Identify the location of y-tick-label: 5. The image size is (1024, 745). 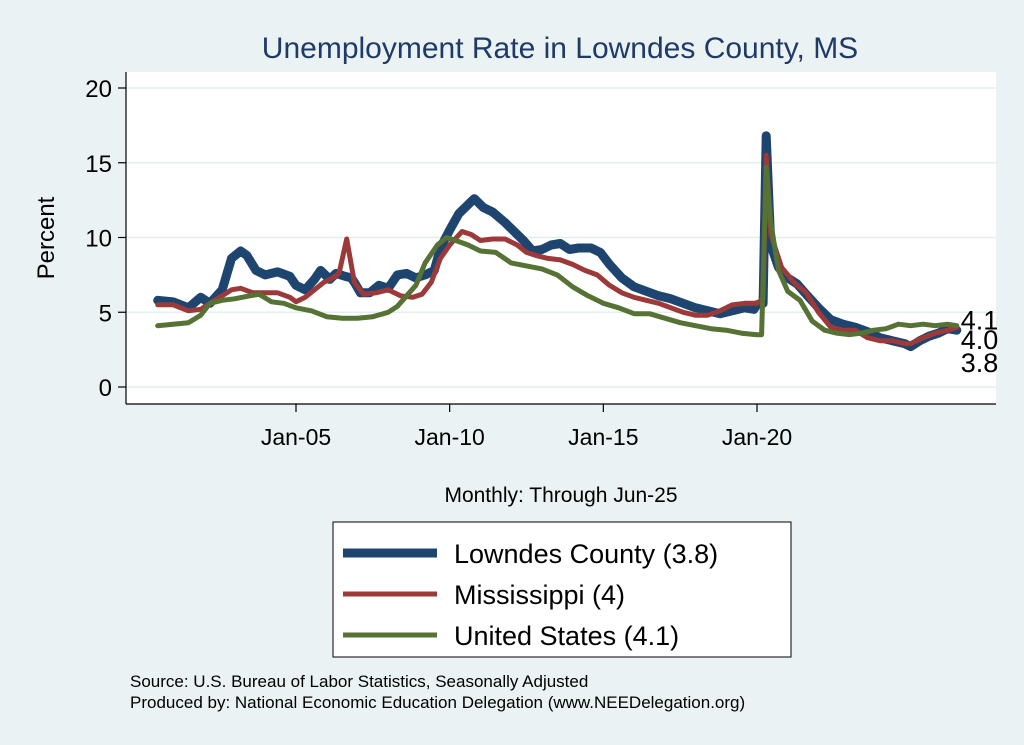
(105, 313).